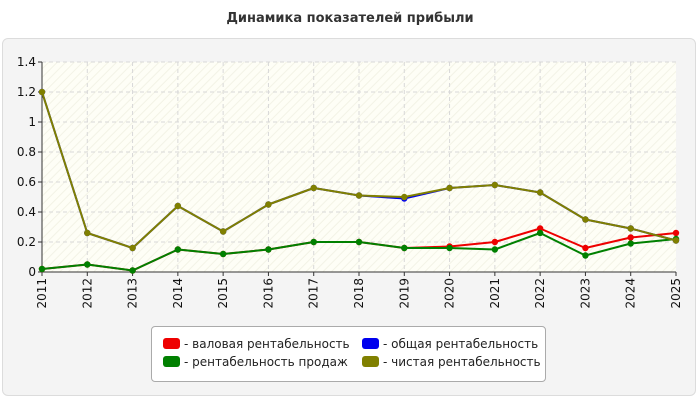  Describe the element at coordinates (268, 293) in the screenshot. I see `x-tick-label: 2016` at that location.